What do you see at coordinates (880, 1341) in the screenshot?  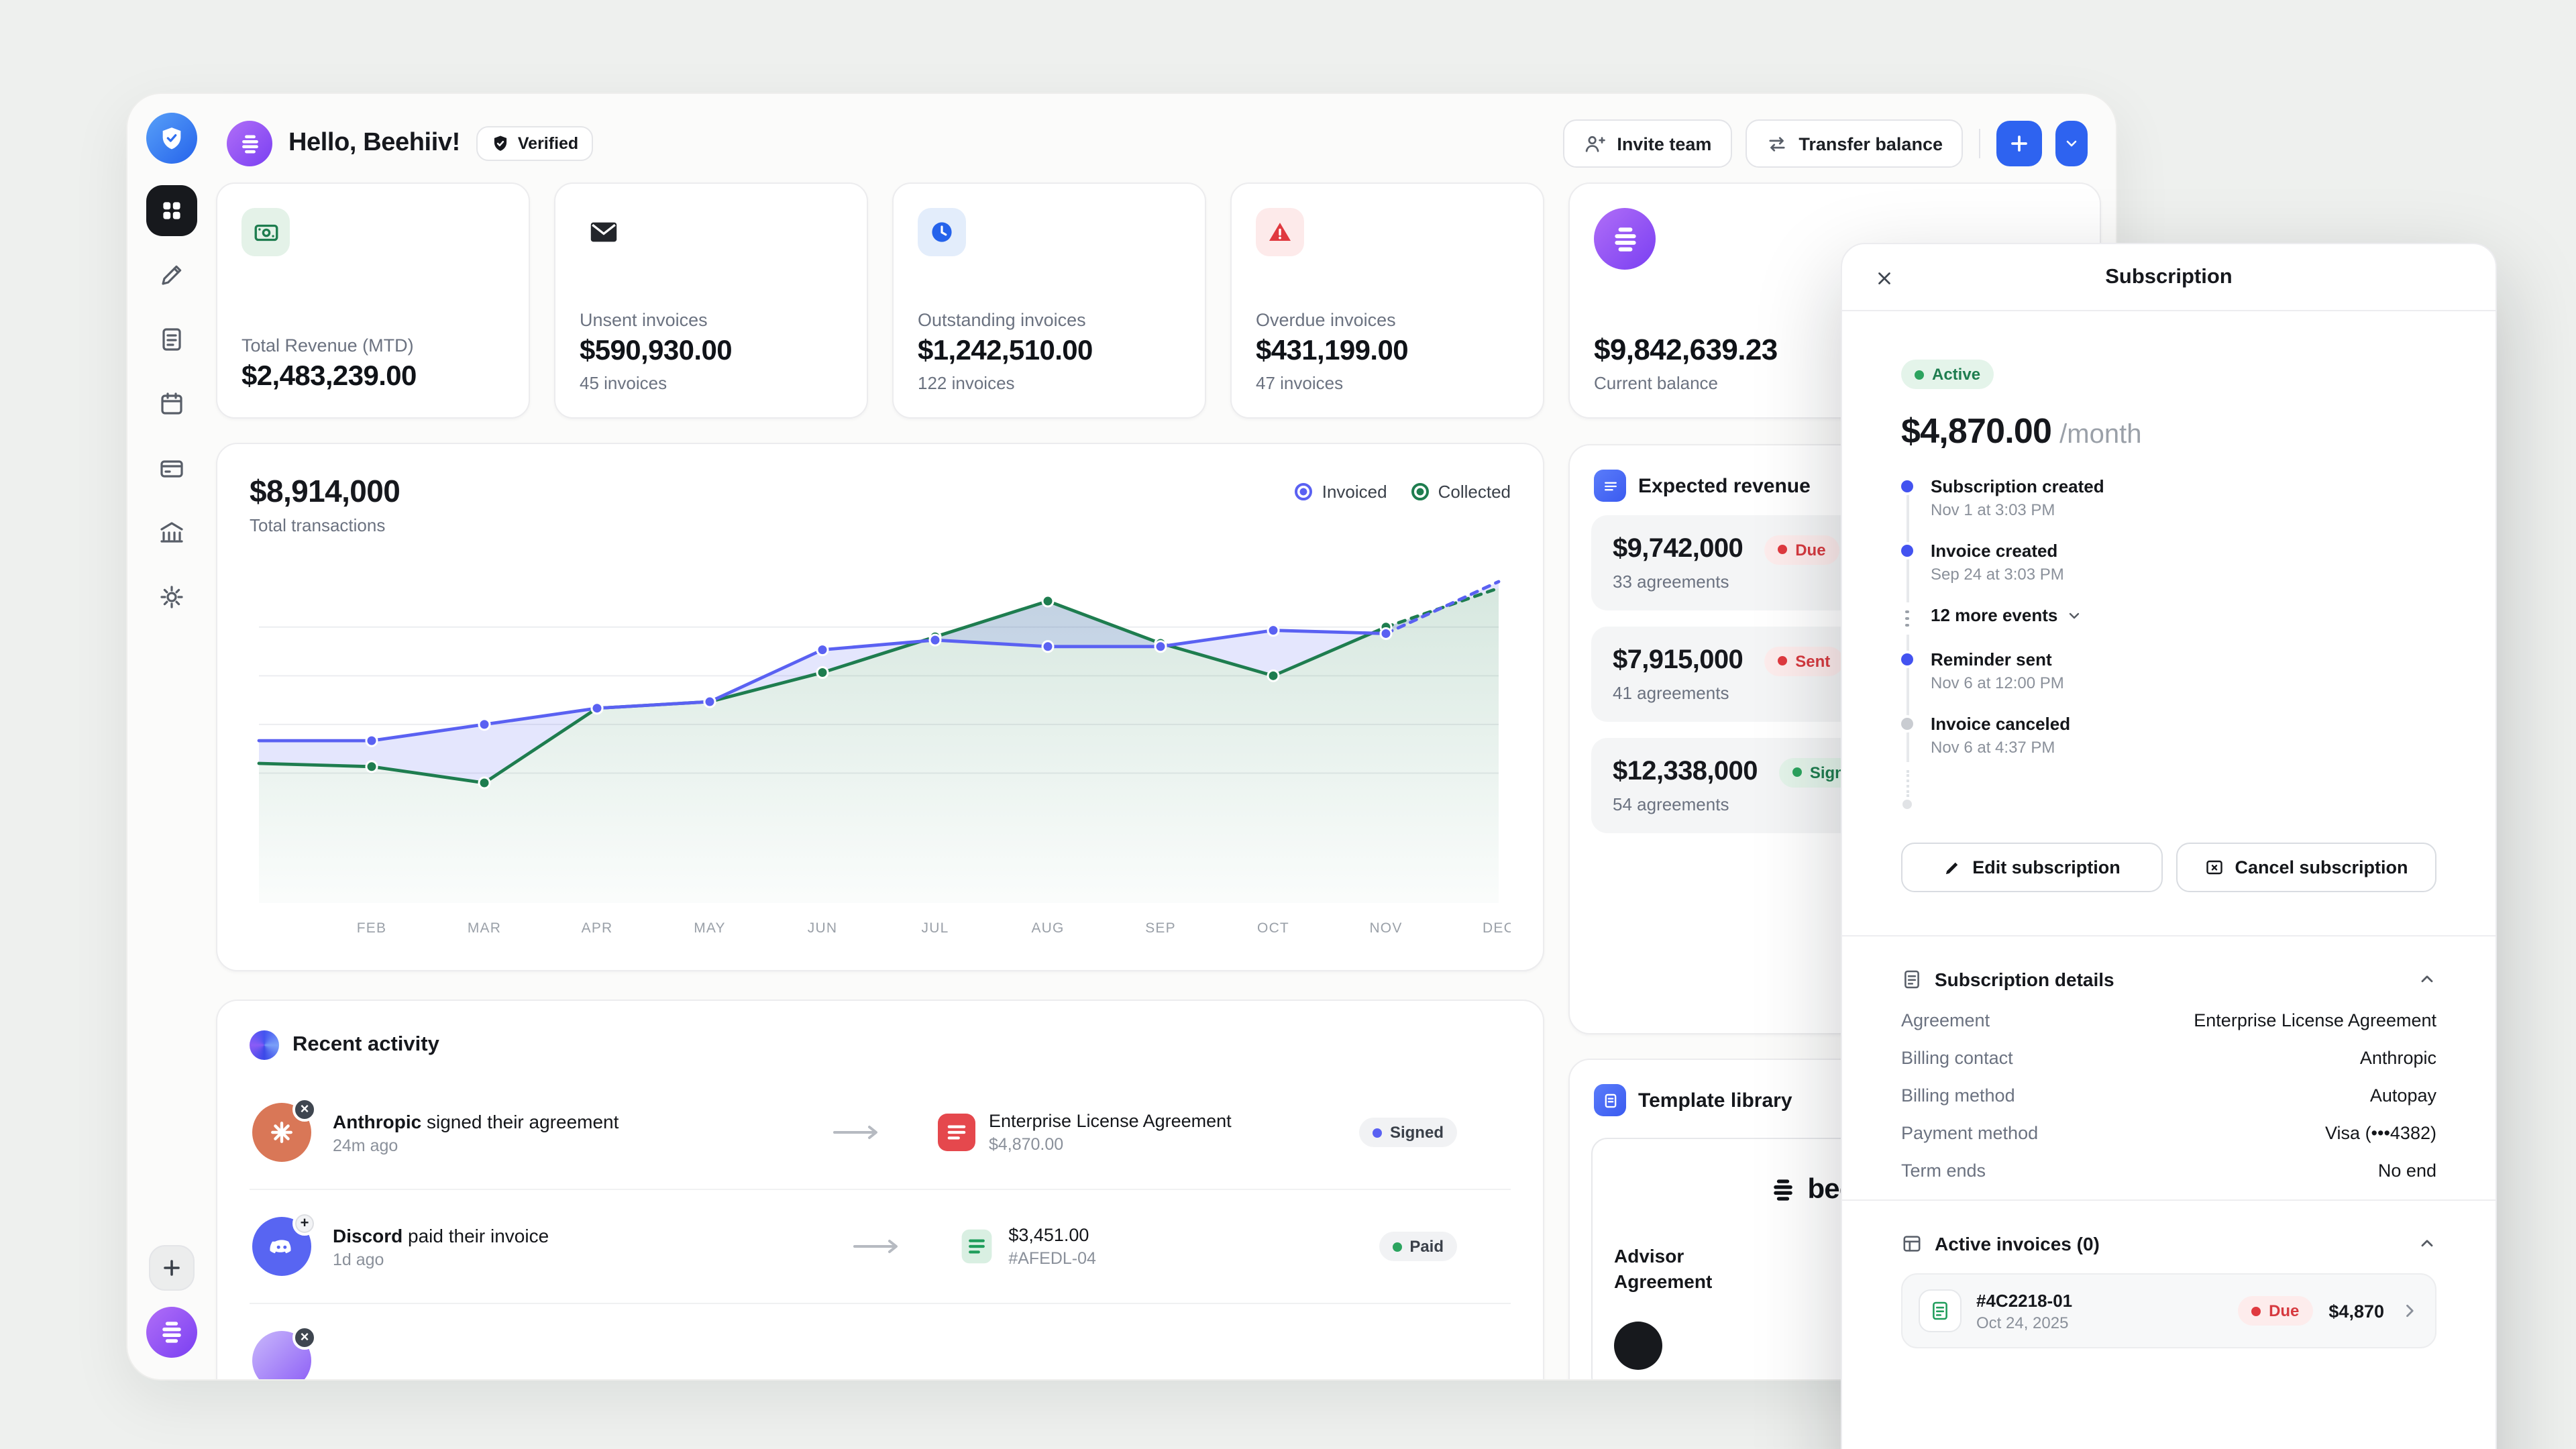 I see `activity-row-partial: ×` at bounding box center [880, 1341].